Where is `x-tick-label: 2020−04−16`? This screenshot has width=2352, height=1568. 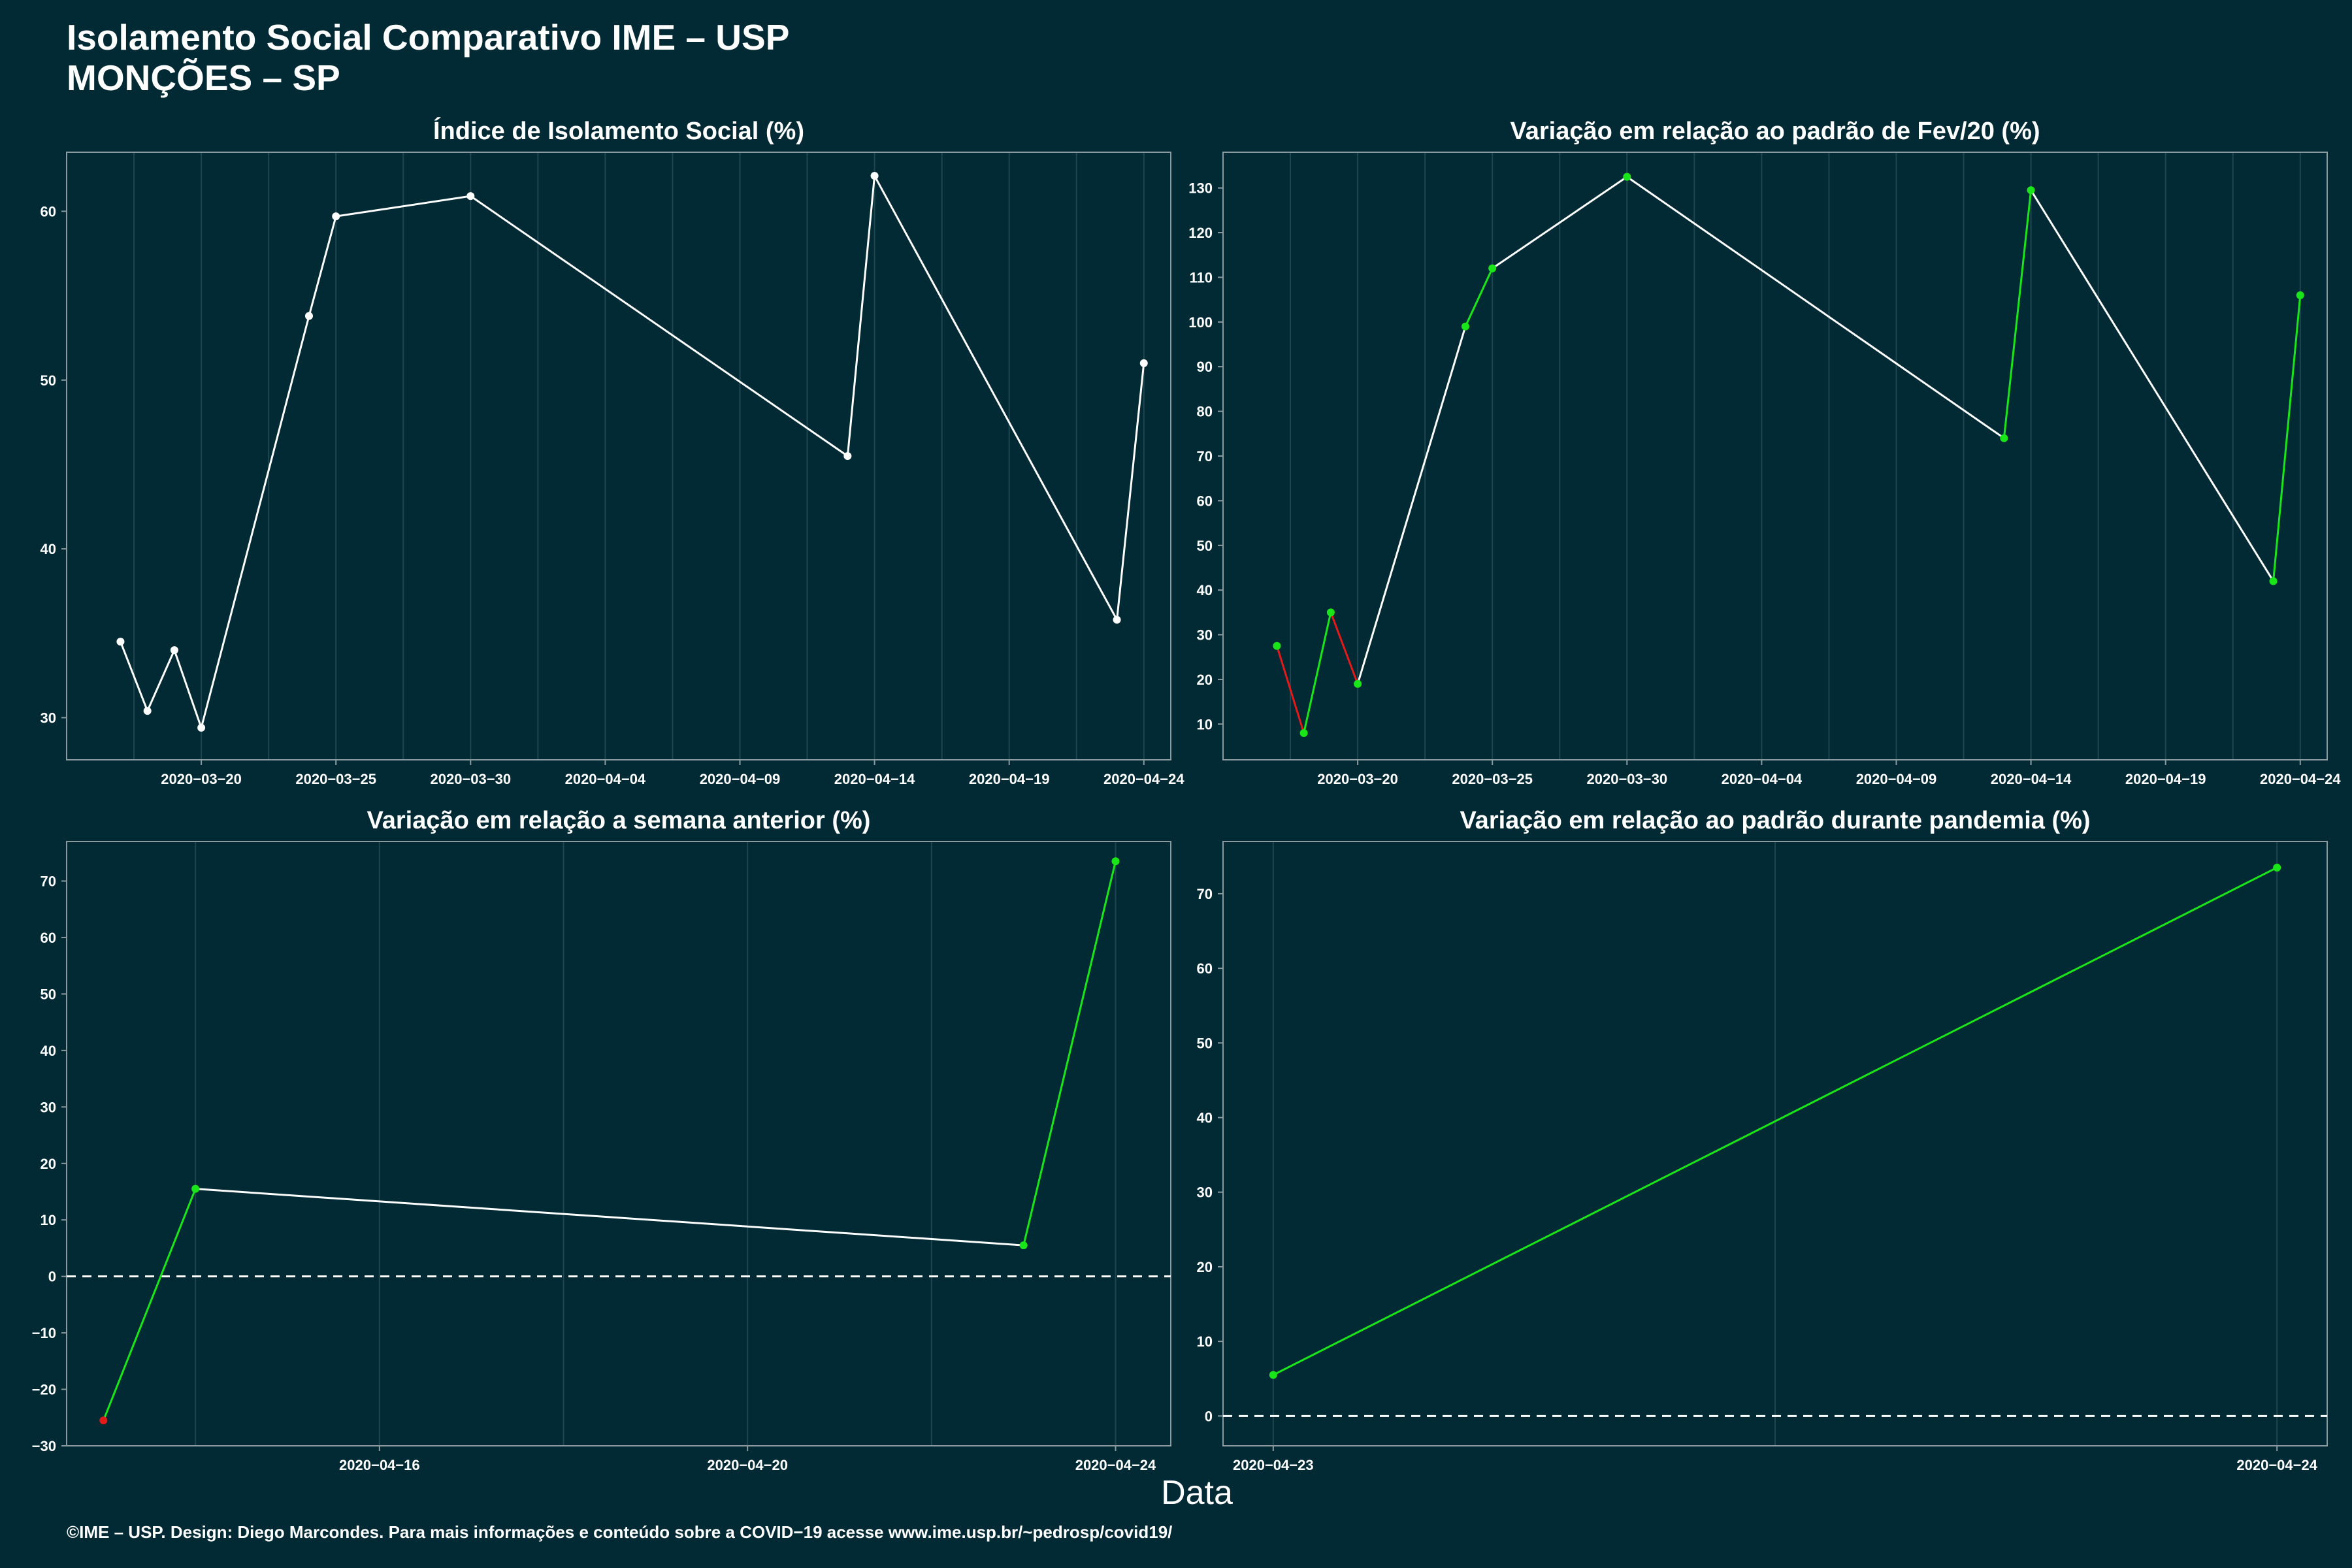 x-tick-label: 2020−04−16 is located at coordinates (379, 1465).